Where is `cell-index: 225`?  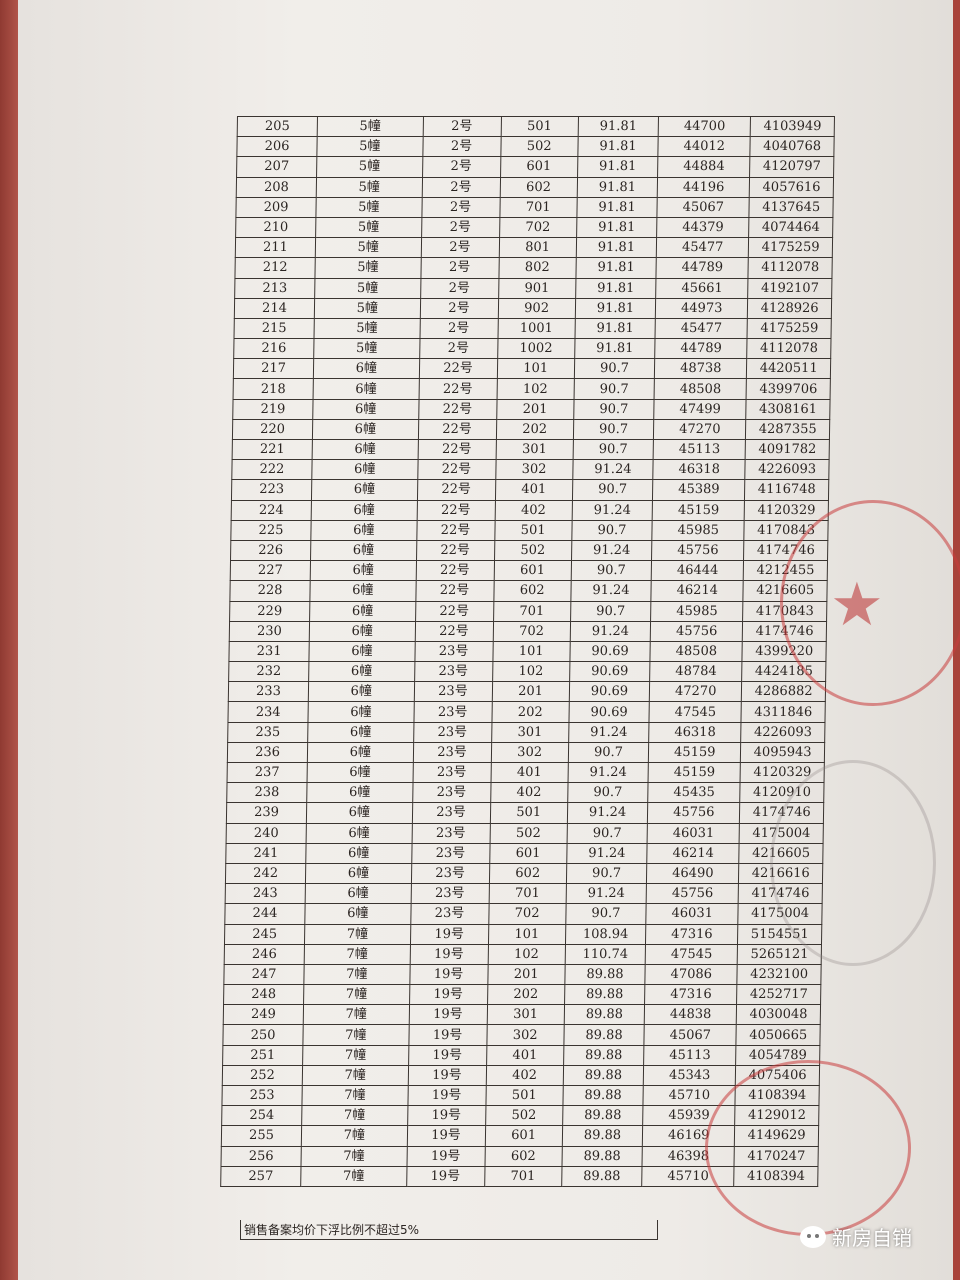 cell-index: 225 is located at coordinates (271, 530).